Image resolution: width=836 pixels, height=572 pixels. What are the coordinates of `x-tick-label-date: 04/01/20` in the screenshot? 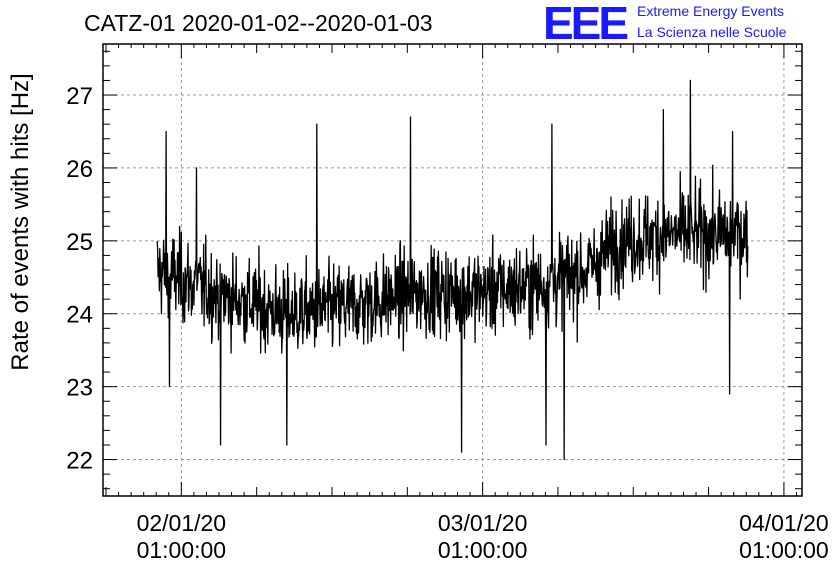 It's located at (784, 523).